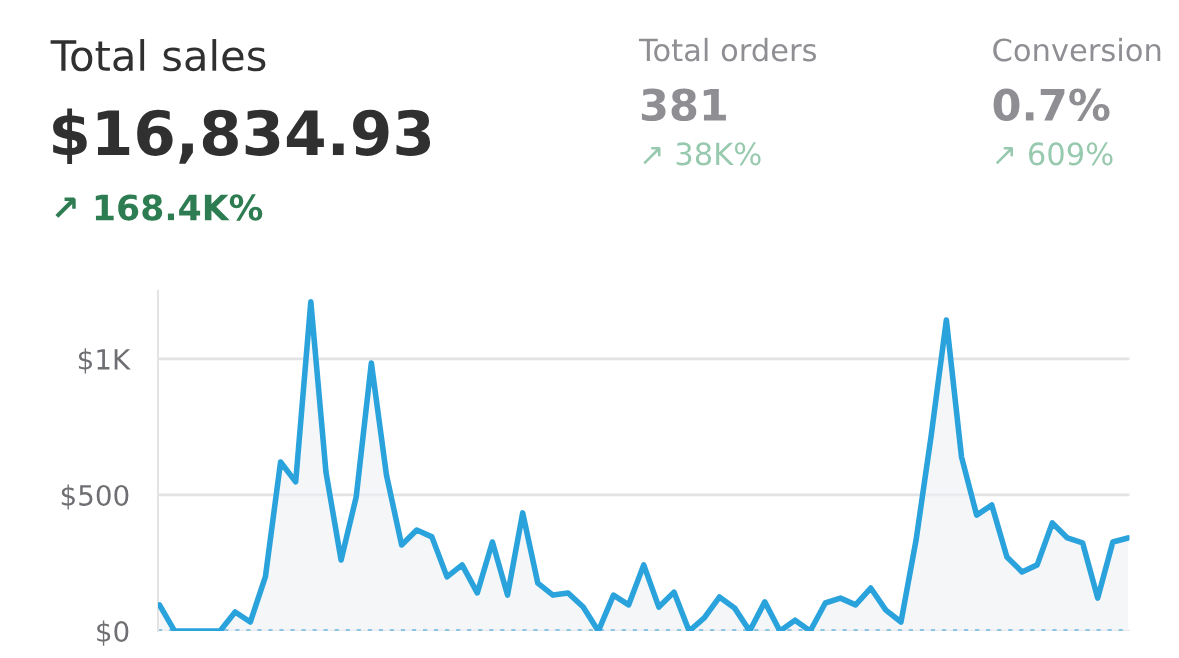 This screenshot has width=1179, height=658. What do you see at coordinates (113, 633) in the screenshot?
I see `y-tick-label: $0` at bounding box center [113, 633].